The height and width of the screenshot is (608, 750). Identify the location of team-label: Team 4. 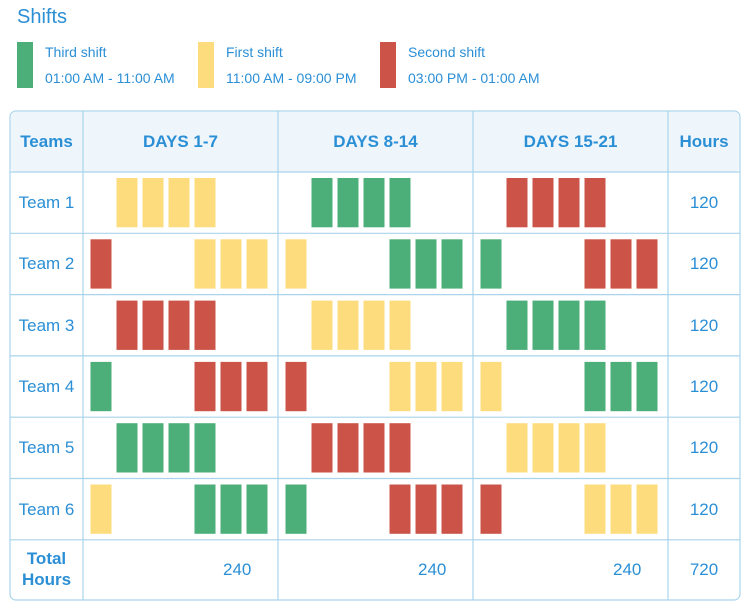
(46, 386).